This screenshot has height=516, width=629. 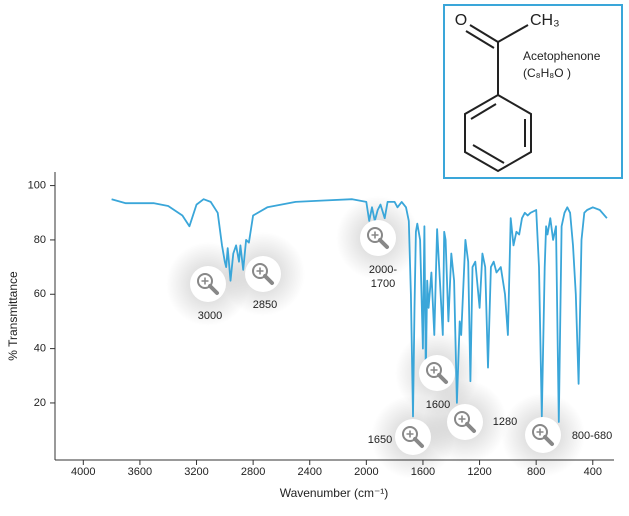 What do you see at coordinates (498, 98) in the screenshot?
I see `molecule` at bounding box center [498, 98].